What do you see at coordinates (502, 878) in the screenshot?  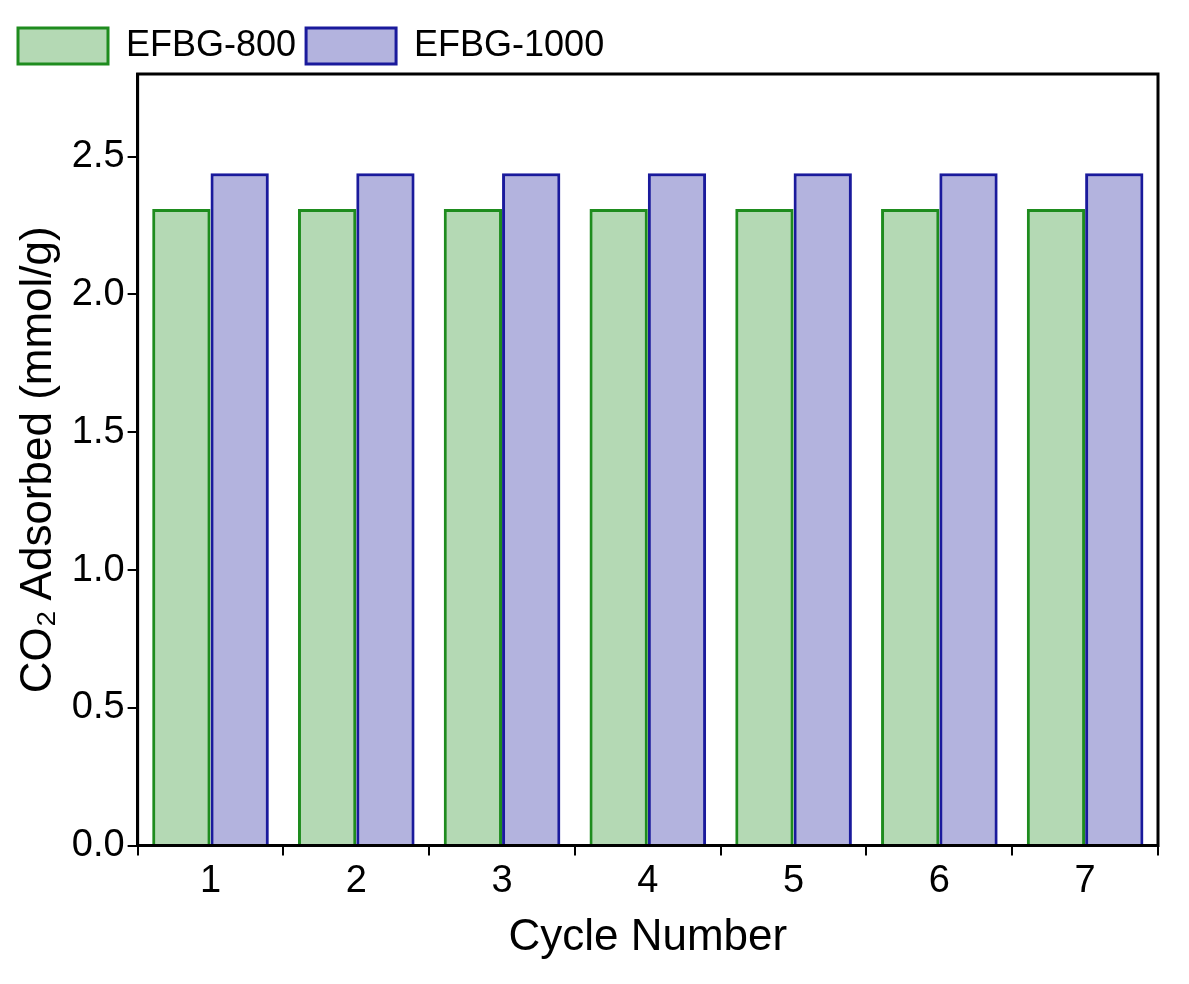 I see `x-tick-label: 3` at bounding box center [502, 878].